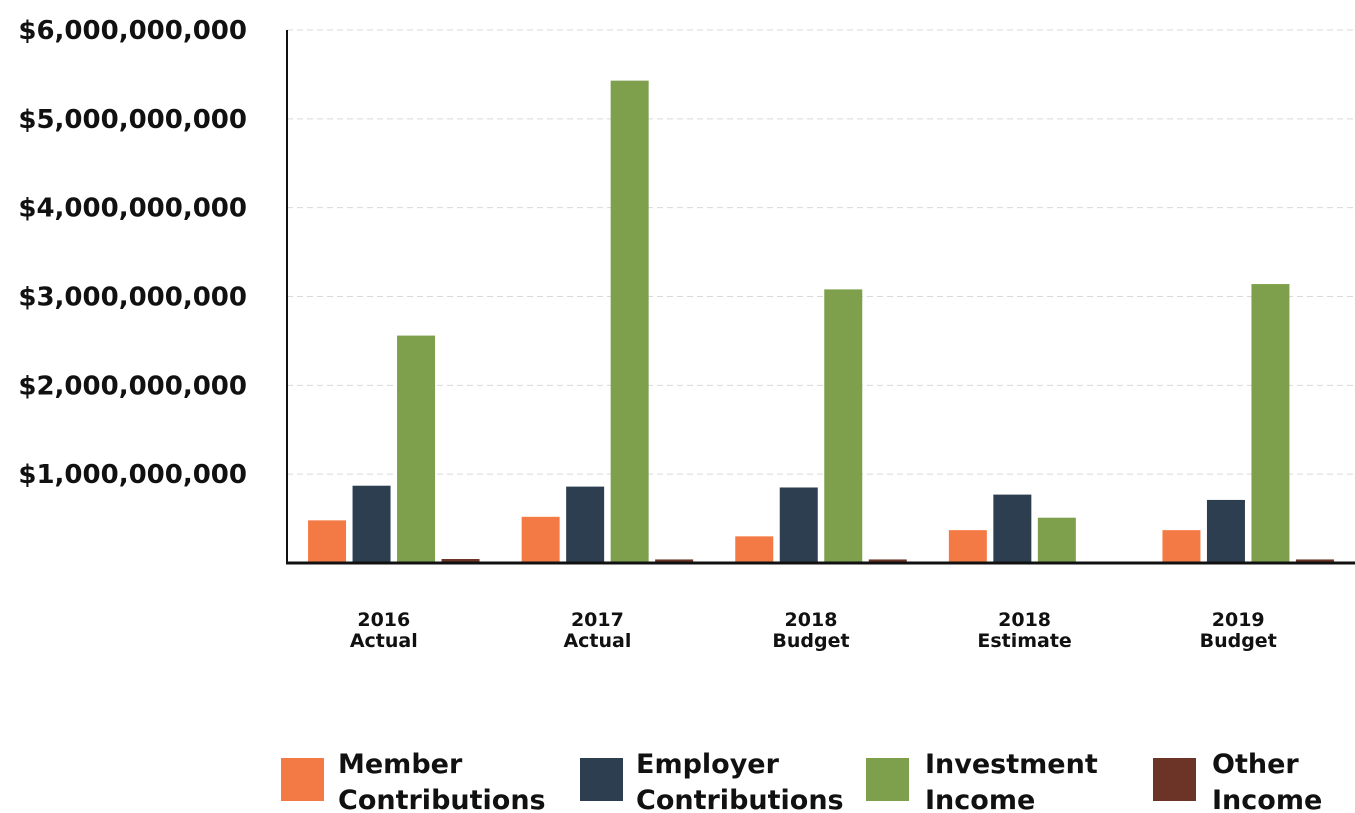 Image resolution: width=1355 pixels, height=813 pixels. What do you see at coordinates (132, 209) in the screenshot?
I see `y-tick-label: $4,000,000,000` at bounding box center [132, 209].